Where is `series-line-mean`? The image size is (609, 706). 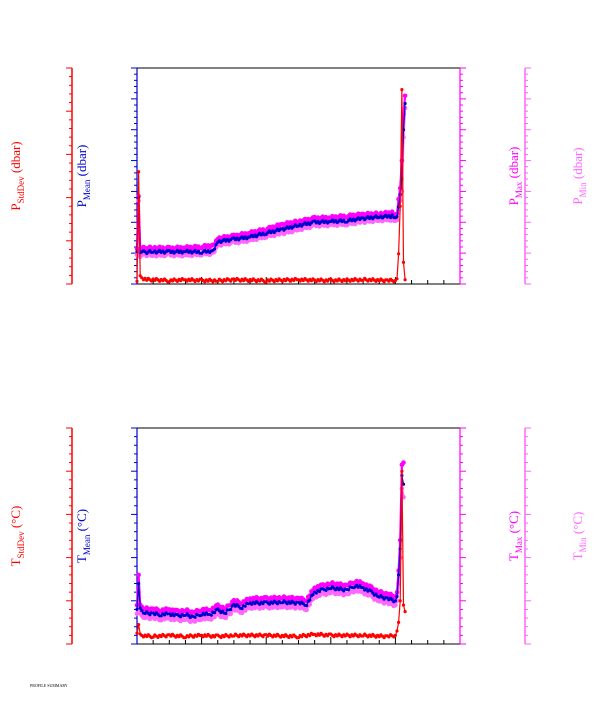
series-line-mean is located at coordinates (271, 179).